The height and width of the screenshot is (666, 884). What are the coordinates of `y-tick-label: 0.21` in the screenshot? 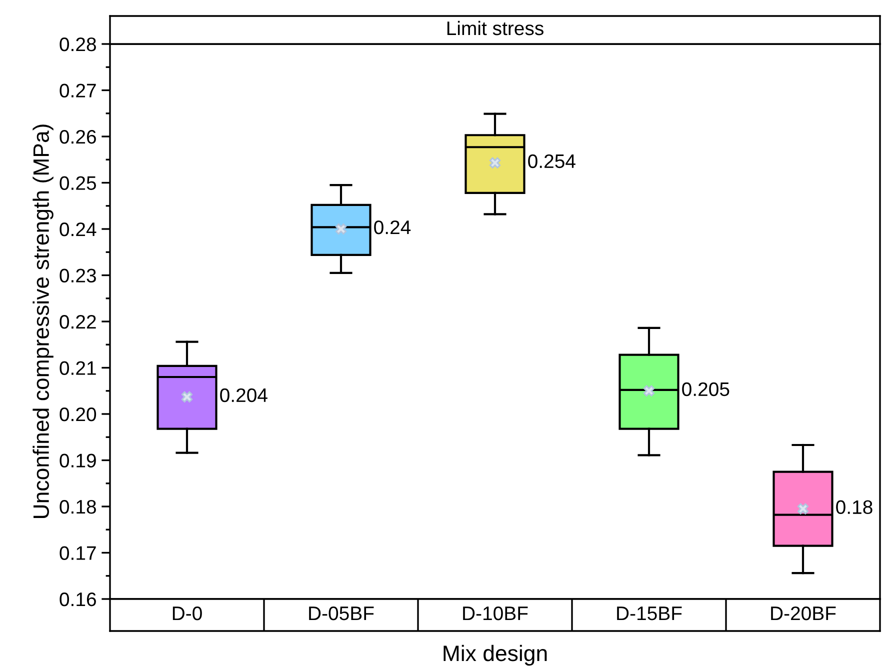 It's located at (78, 368).